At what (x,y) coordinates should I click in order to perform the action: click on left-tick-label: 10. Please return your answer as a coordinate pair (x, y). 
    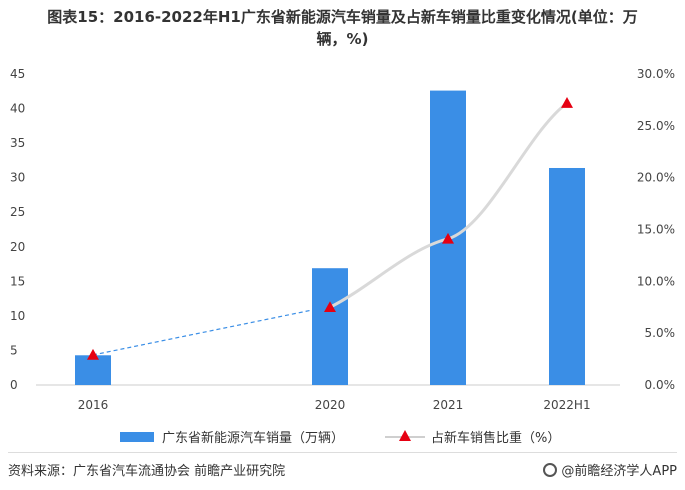
    Looking at the image, I should click on (17, 316).